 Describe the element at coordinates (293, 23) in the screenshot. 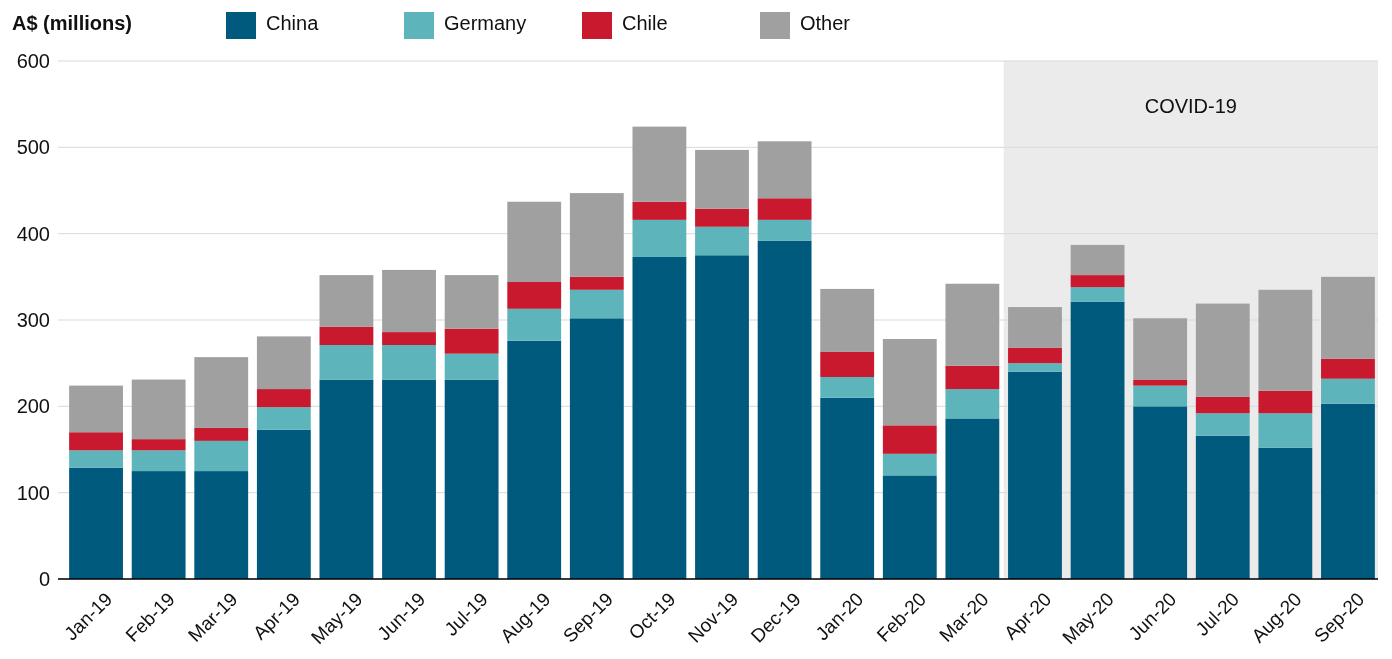

I see `legend-label: China` at that location.